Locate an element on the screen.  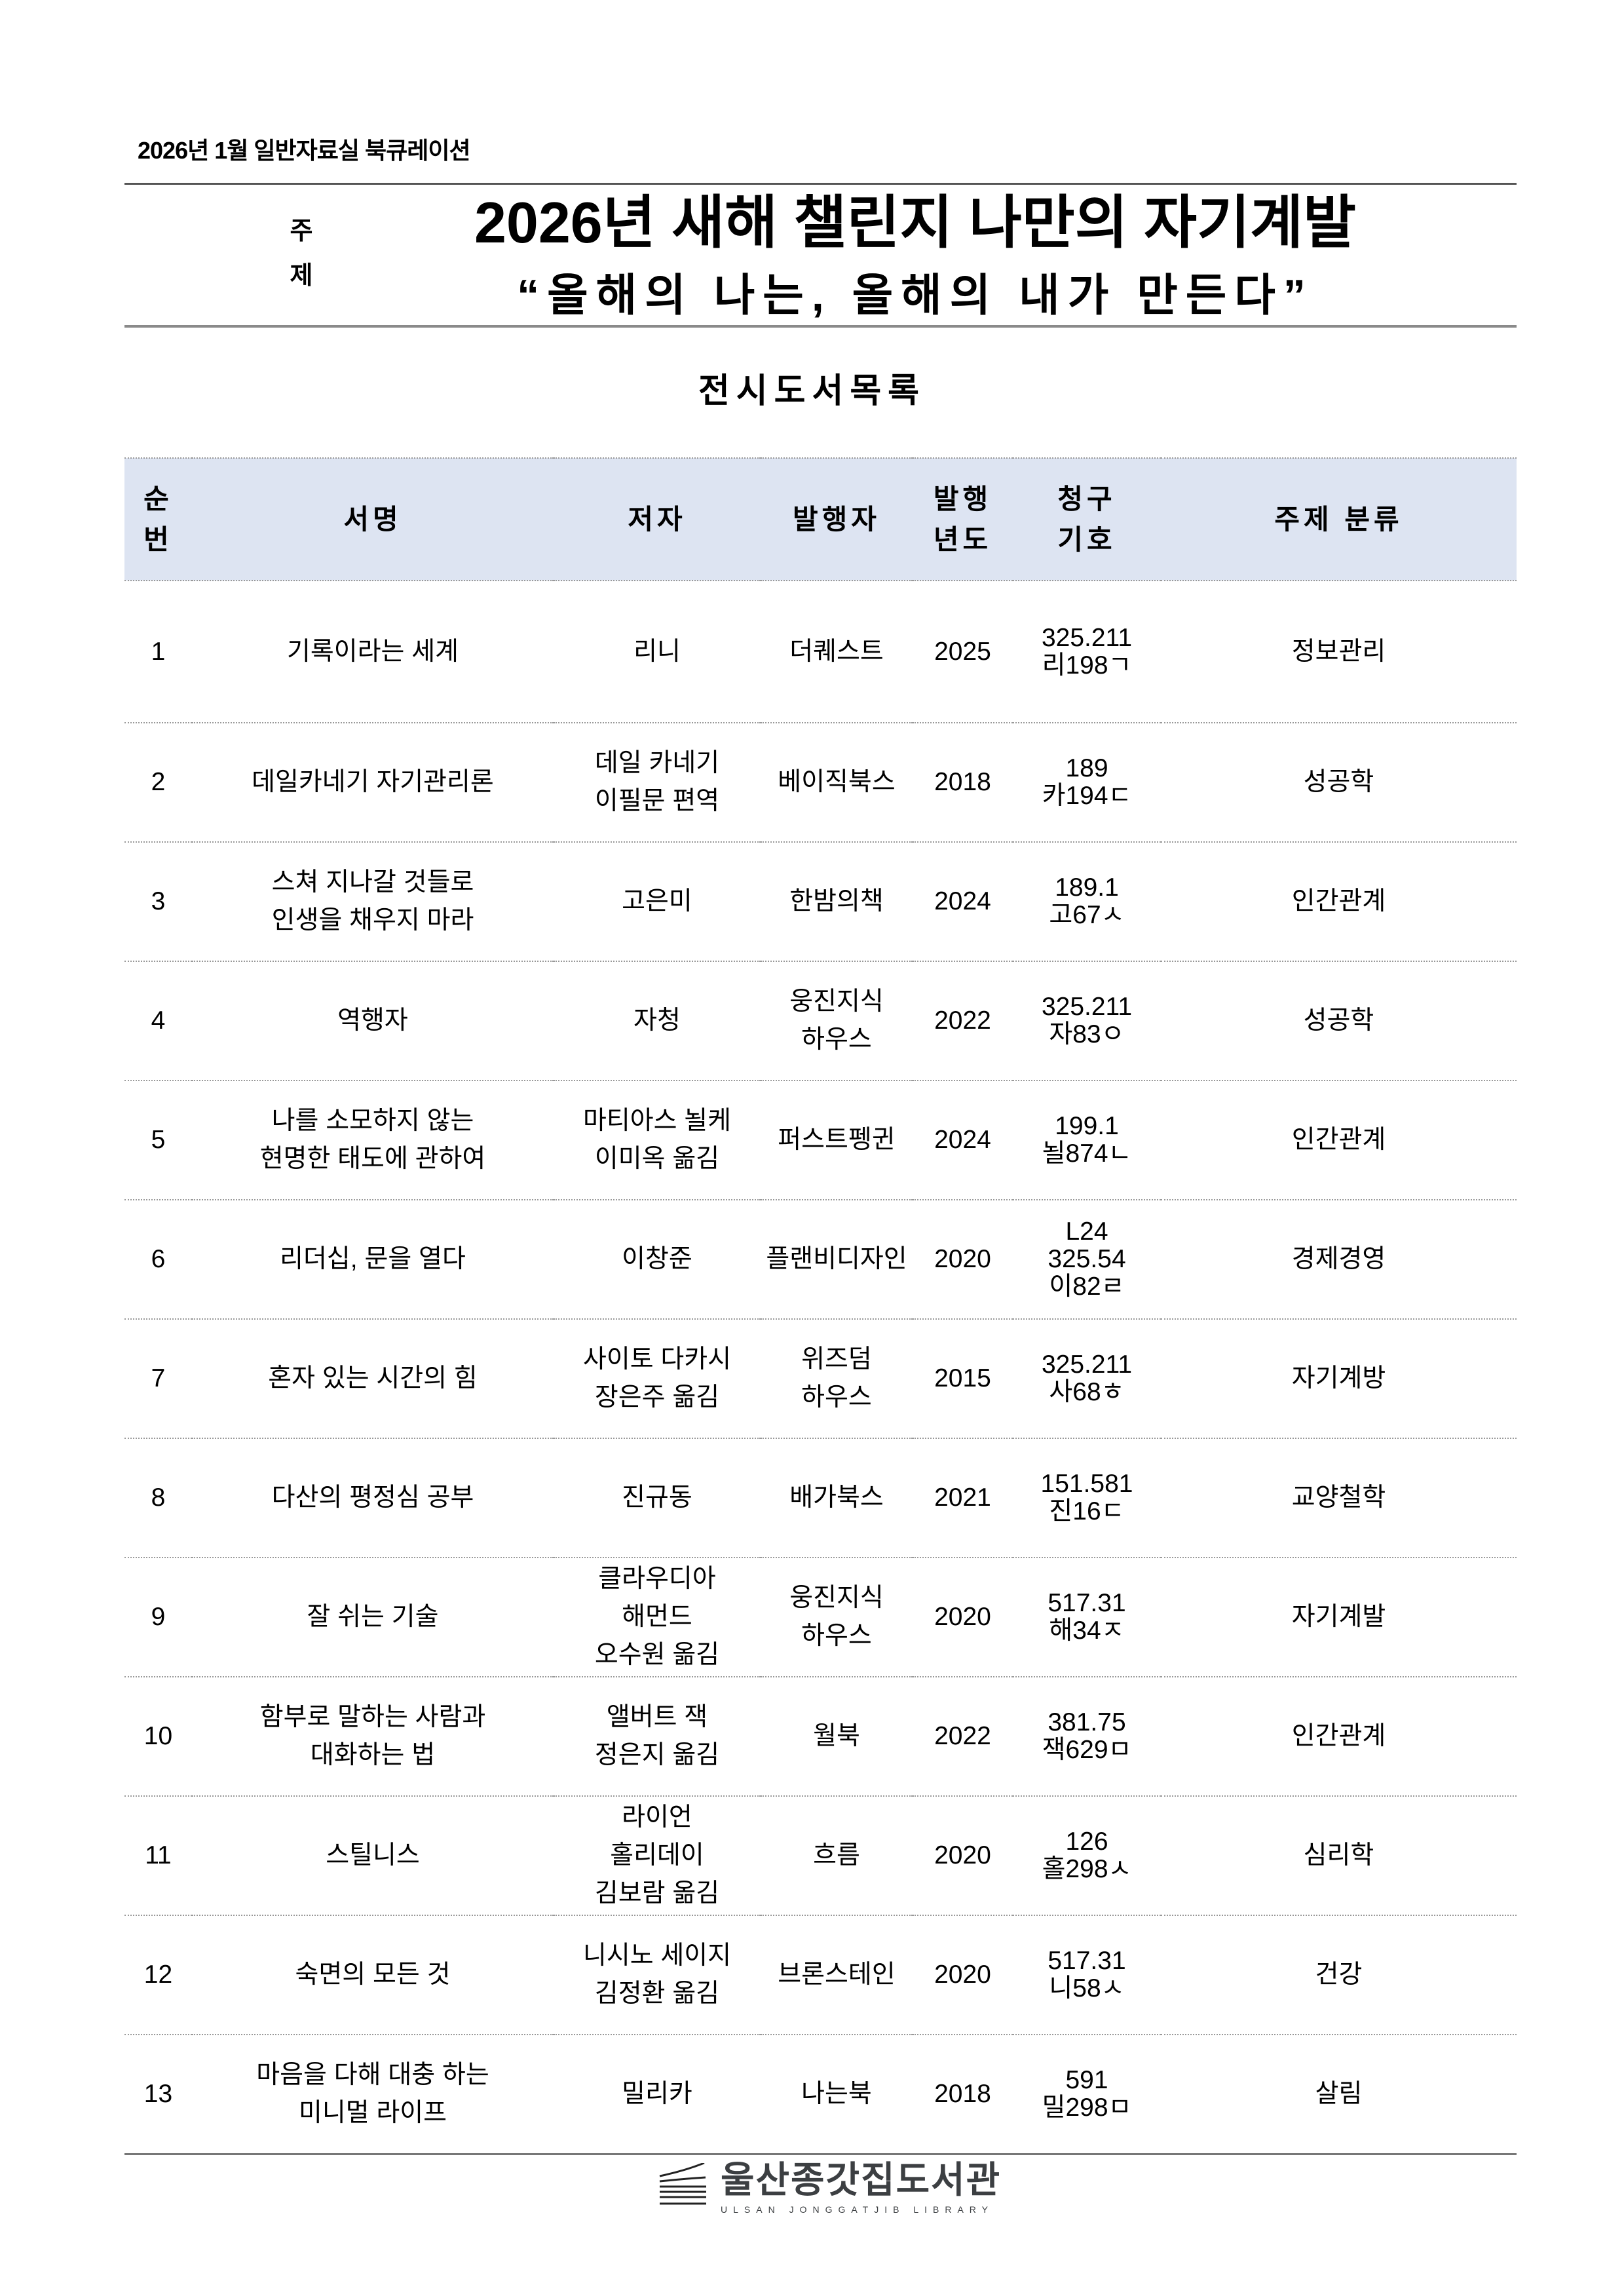
cell-subject: 자기계방 is located at coordinates (1339, 1379).